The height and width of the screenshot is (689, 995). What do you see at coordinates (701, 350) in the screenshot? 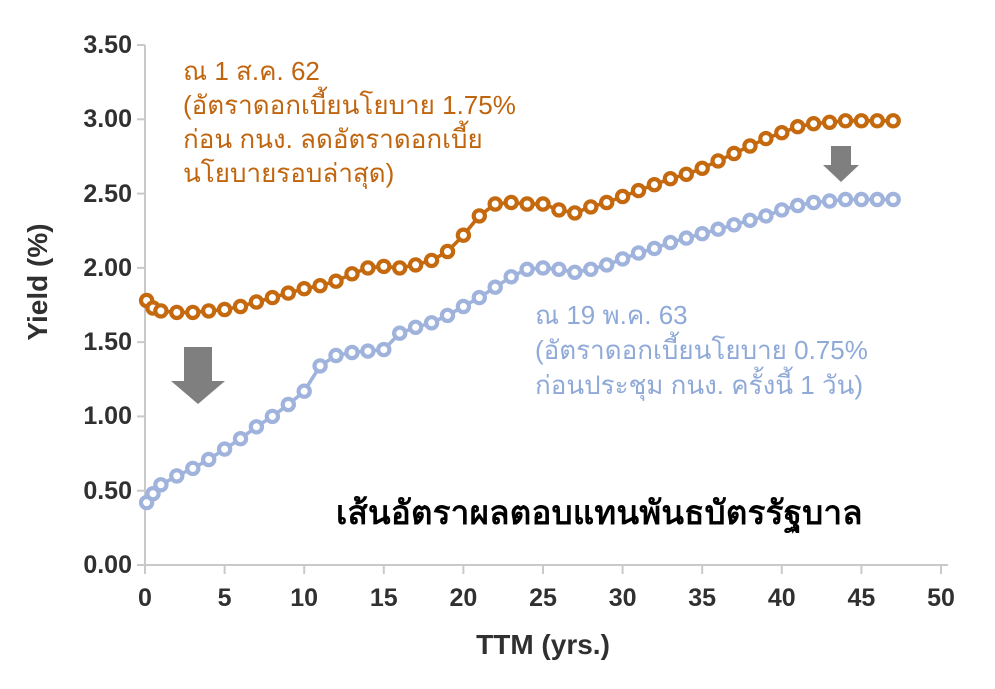
I see `annotation-line: (อัตราดอกเบี้ยนโยบาย 0.75%` at bounding box center [701, 350].